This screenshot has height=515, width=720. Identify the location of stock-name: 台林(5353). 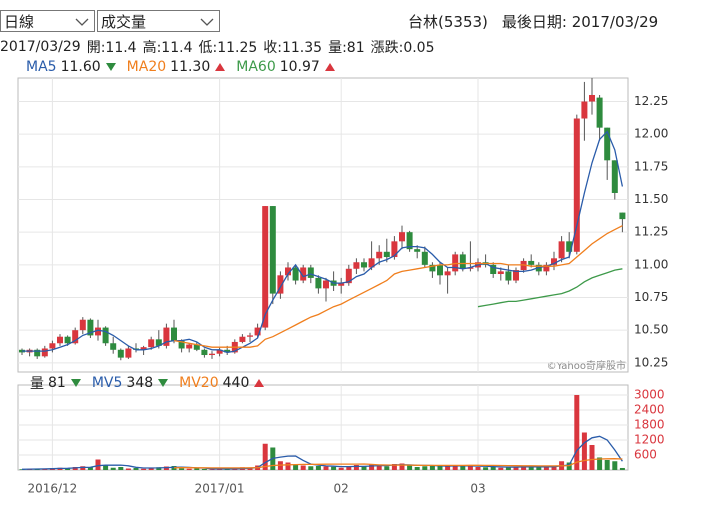
(448, 22).